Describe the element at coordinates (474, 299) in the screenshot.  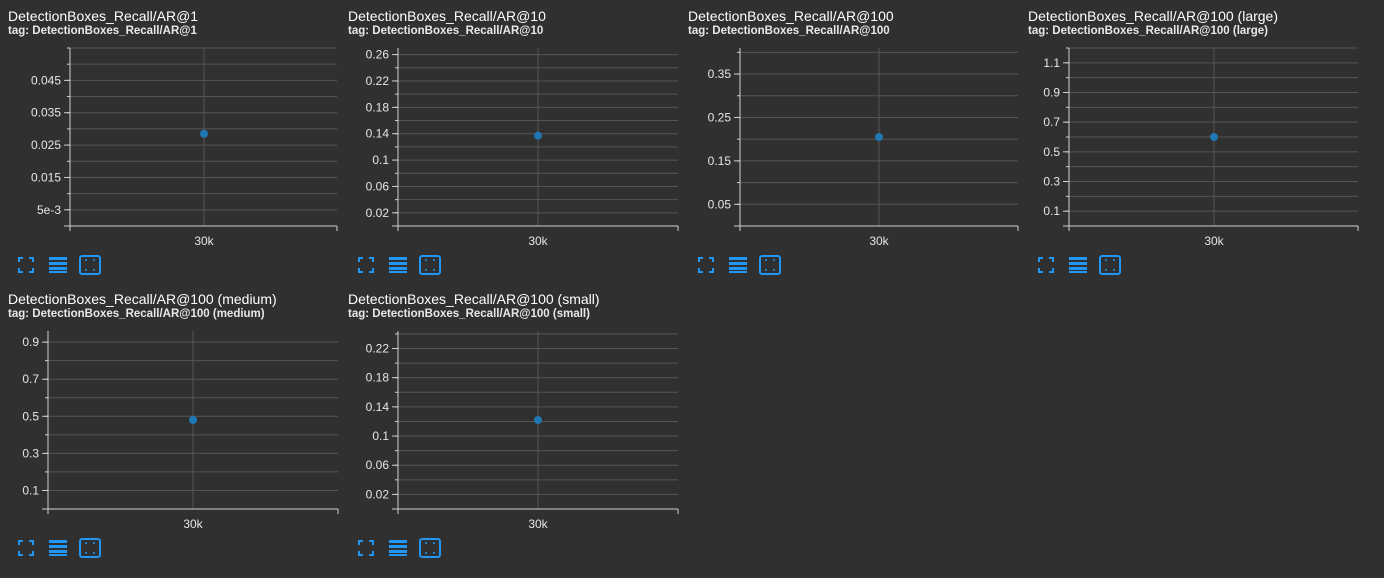
I see `chart-title: DetectionBoxes_Recall/AR@100 (small)` at that location.